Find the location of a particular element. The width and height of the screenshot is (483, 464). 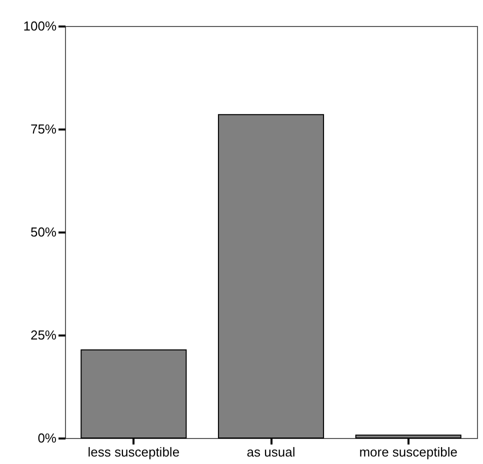

x-tick-label: as usual is located at coordinates (271, 452).